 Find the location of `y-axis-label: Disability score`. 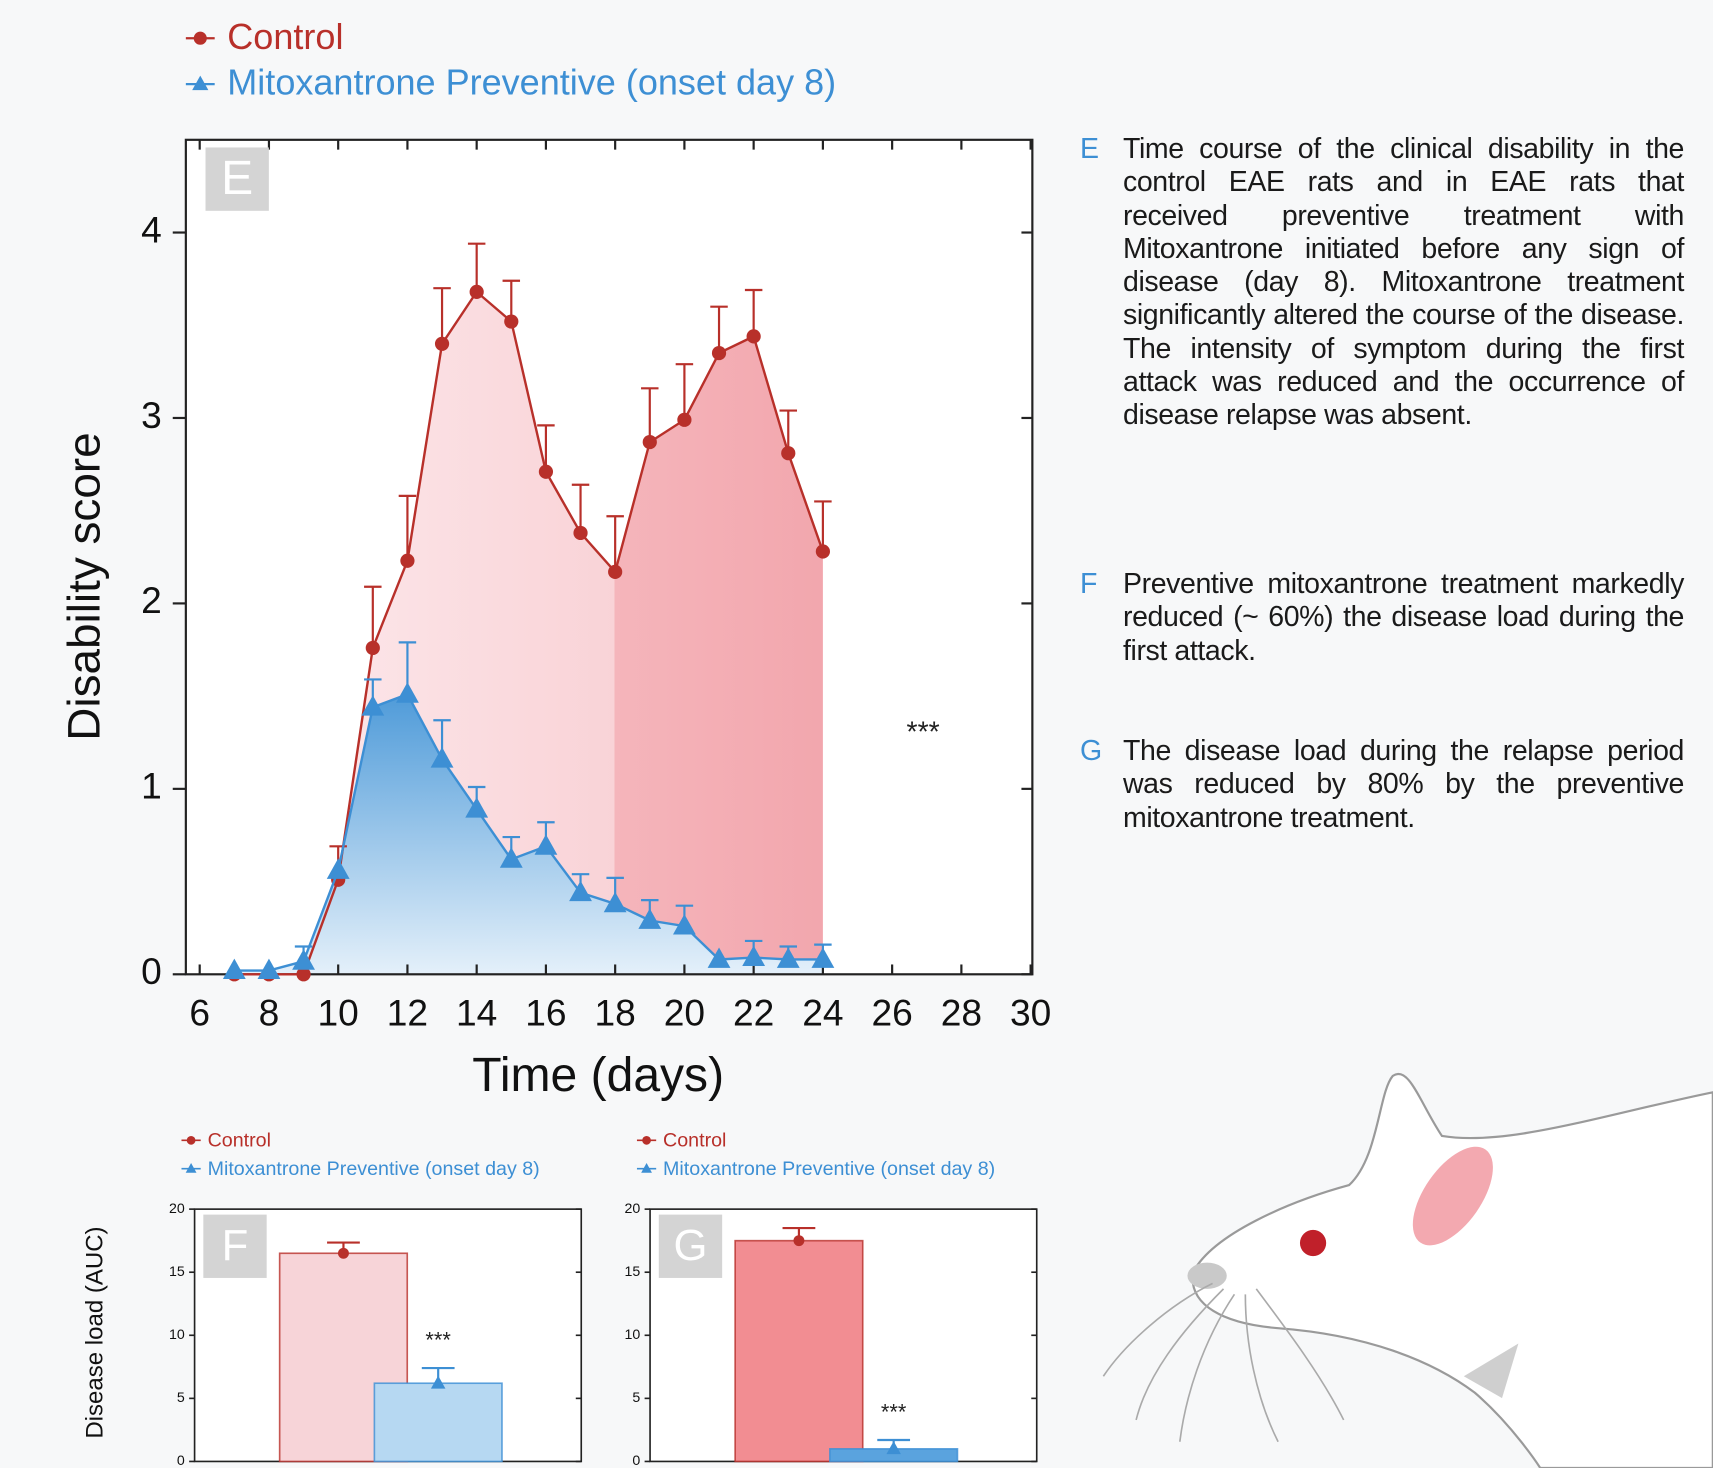

y-axis-label: Disability score is located at coordinates (84, 586).